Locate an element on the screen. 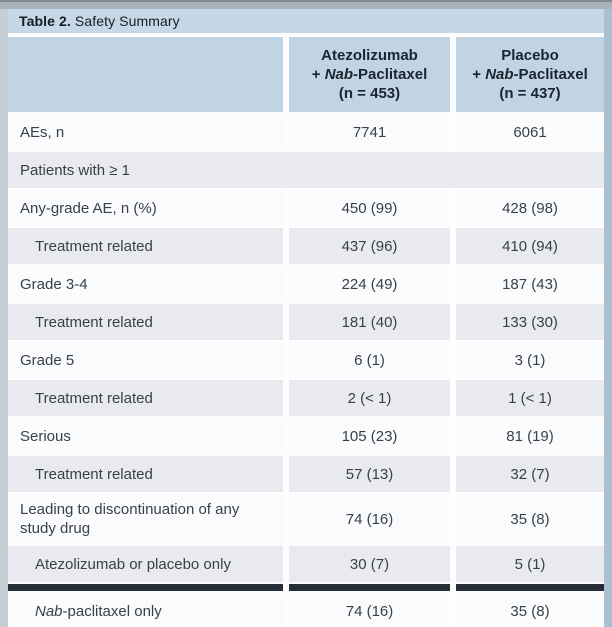 The height and width of the screenshot is (627, 612). header-line: Atezolizumab is located at coordinates (369, 55).